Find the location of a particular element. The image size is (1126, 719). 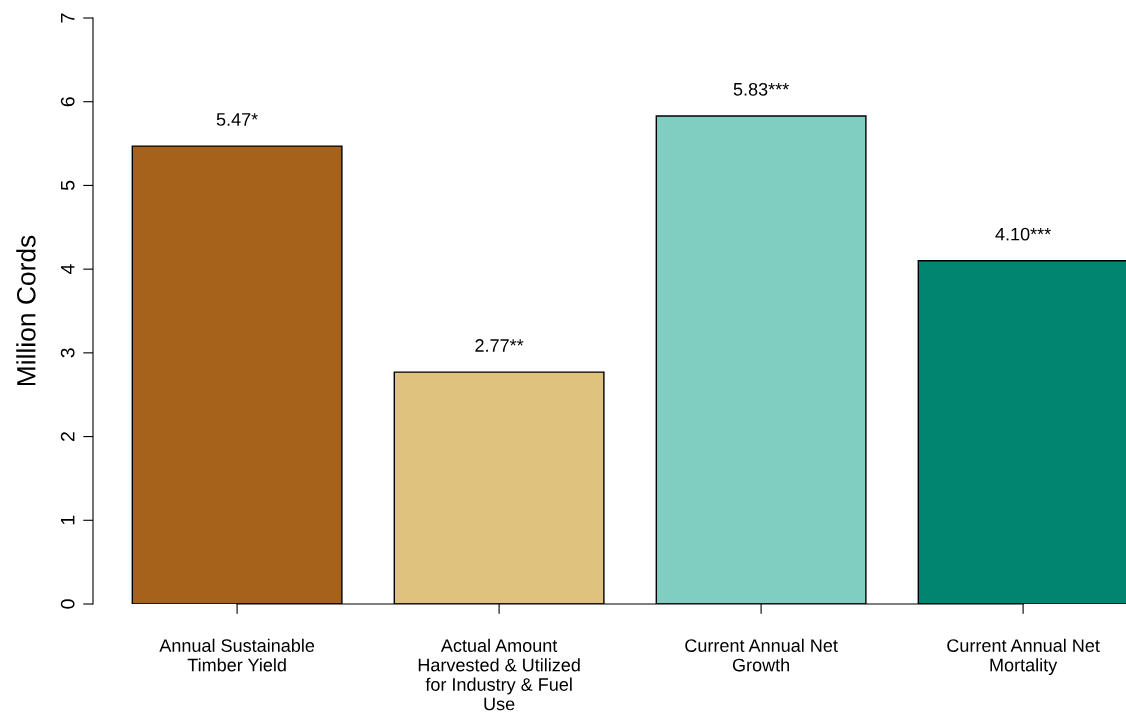

x-tick-label: Actual Amount Harvested & Utilized for Industry & Fuel Use is located at coordinates (499, 674).